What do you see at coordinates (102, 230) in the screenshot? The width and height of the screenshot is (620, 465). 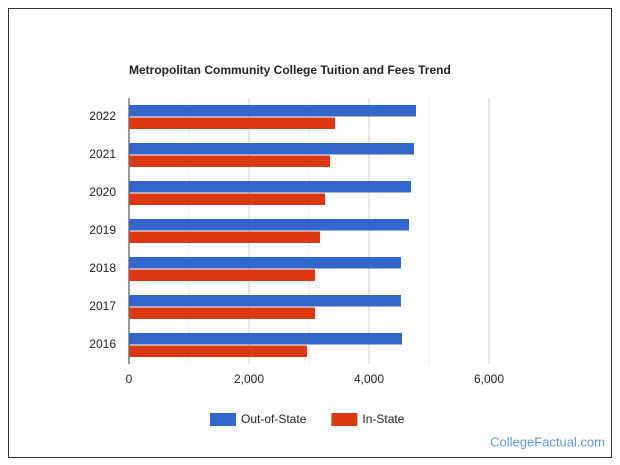 I see `y-tick-label: 2019` at bounding box center [102, 230].